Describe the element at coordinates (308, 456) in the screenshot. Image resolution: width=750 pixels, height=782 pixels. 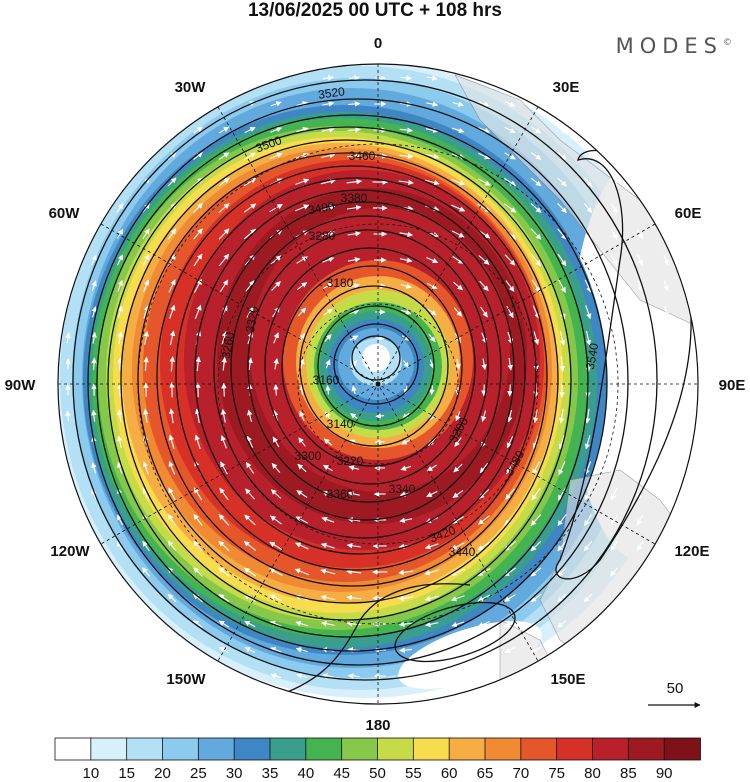
I see `contour-label: 3300` at that location.